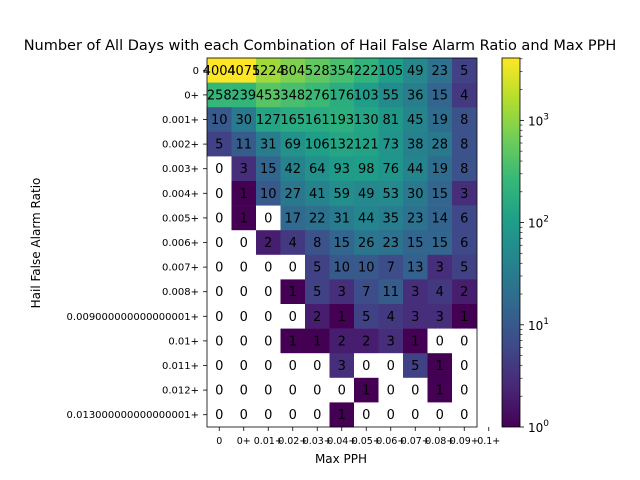  Describe the element at coordinates (390, 71) in the screenshot. I see `cell-value-label: 105` at that location.